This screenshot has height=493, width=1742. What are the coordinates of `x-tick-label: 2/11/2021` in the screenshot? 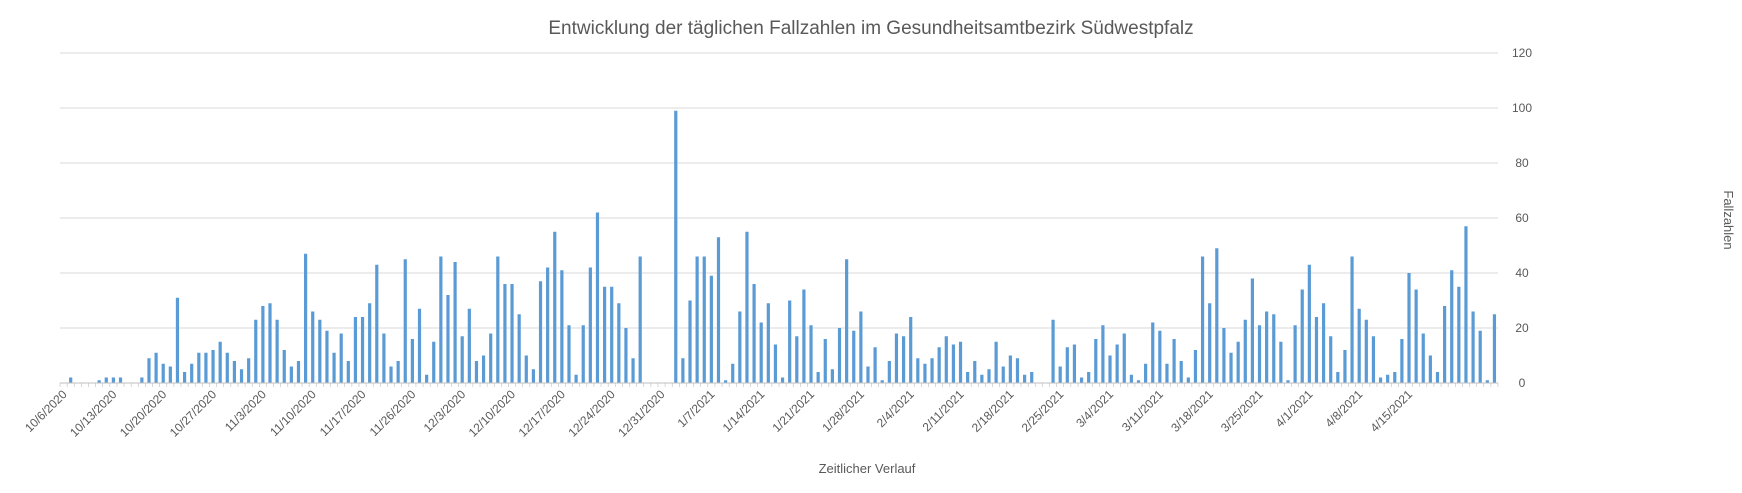 It's located at (943, 410).